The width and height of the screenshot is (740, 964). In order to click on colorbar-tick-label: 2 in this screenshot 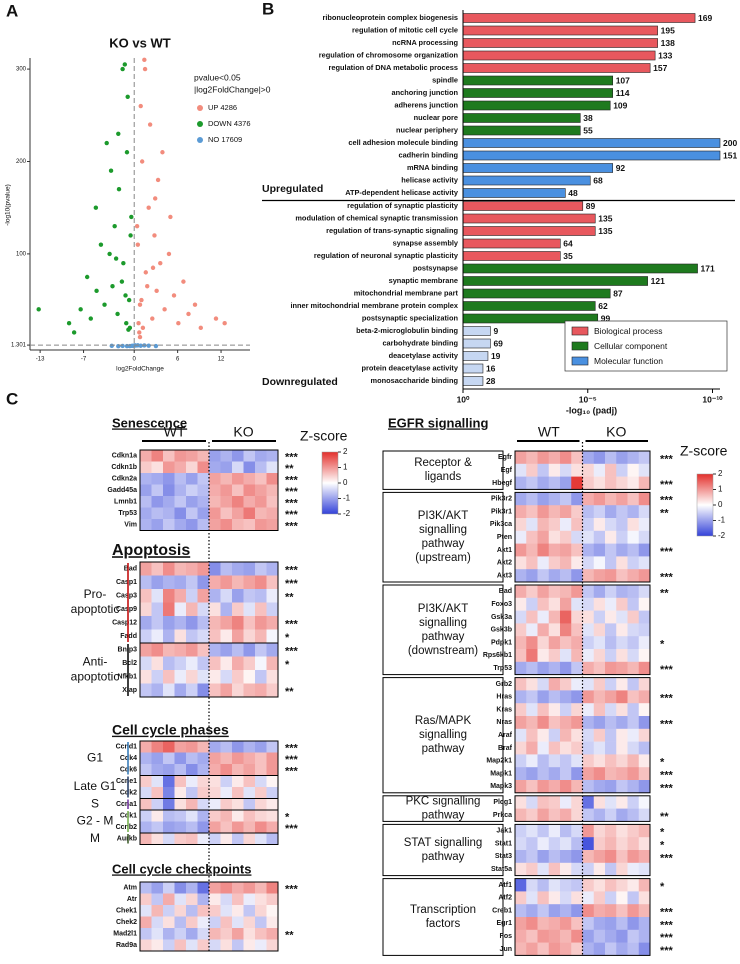, I will do `click(720, 473)`.